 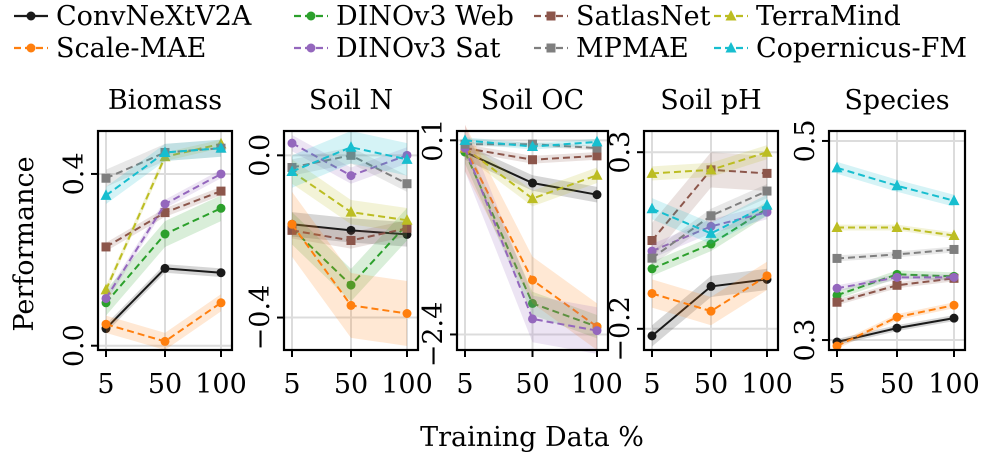 What do you see at coordinates (339, 242) in the screenshot?
I see `panel-soil-n: Soil N 0.0 −0.45 50 100` at bounding box center [339, 242].